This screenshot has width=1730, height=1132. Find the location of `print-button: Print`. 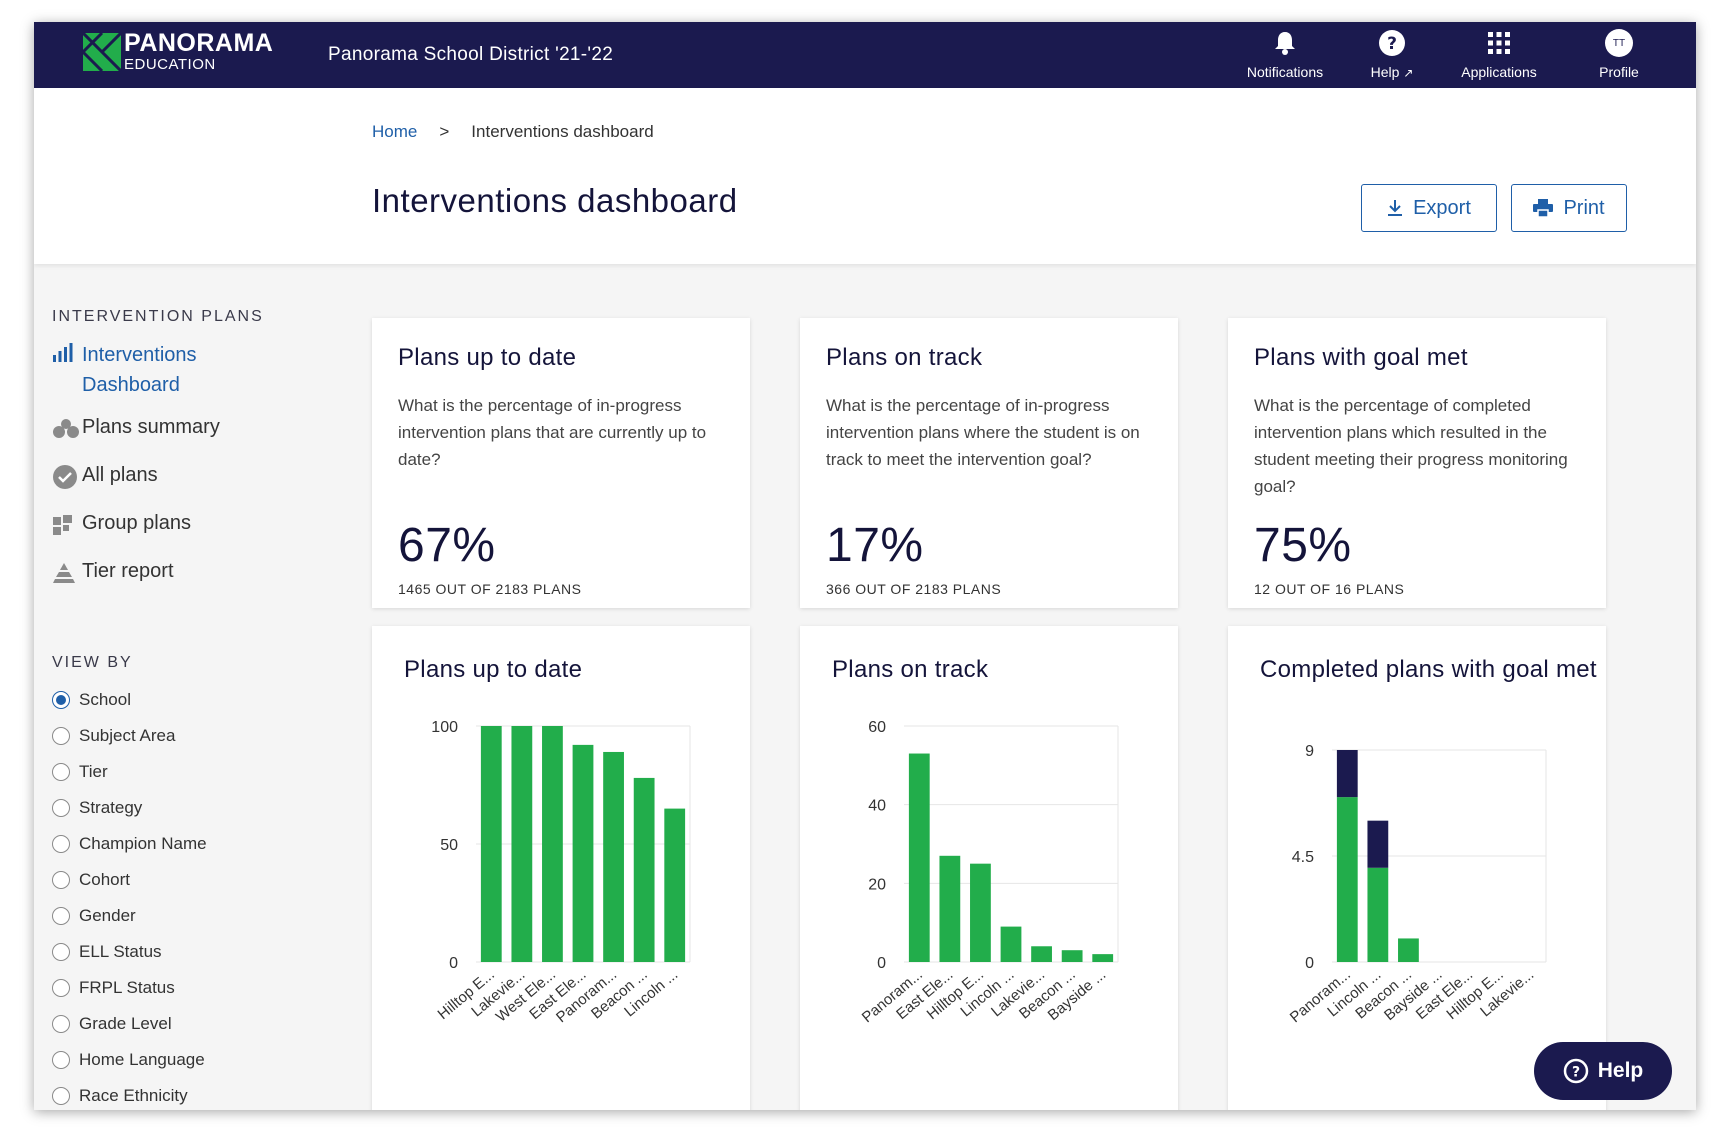

print-button: Print is located at coordinates (1569, 208).